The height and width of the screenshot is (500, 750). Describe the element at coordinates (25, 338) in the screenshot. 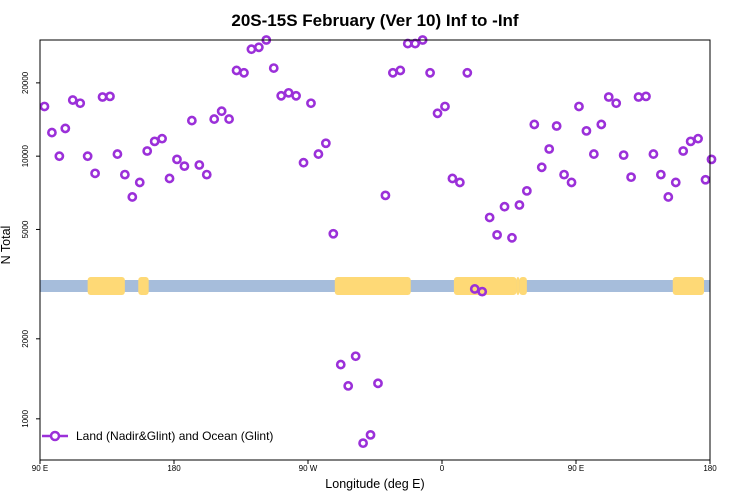

I see `y-tick-label: 2000` at that location.